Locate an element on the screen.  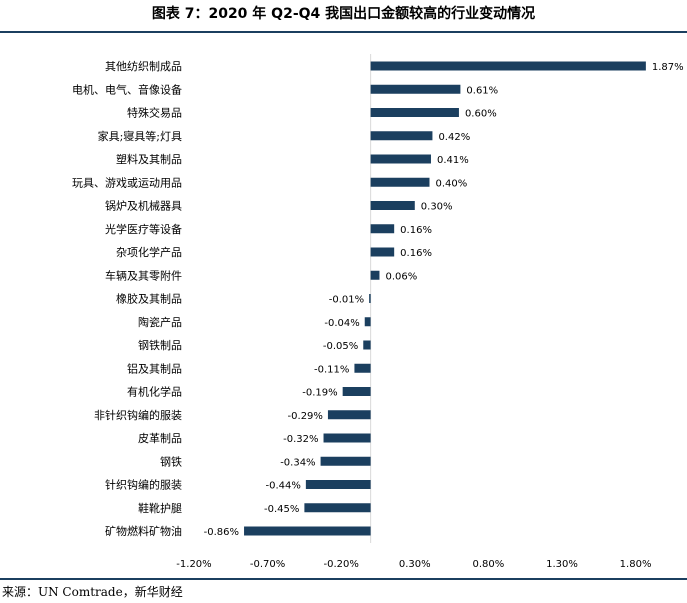
title-rule is located at coordinates (343, 32).